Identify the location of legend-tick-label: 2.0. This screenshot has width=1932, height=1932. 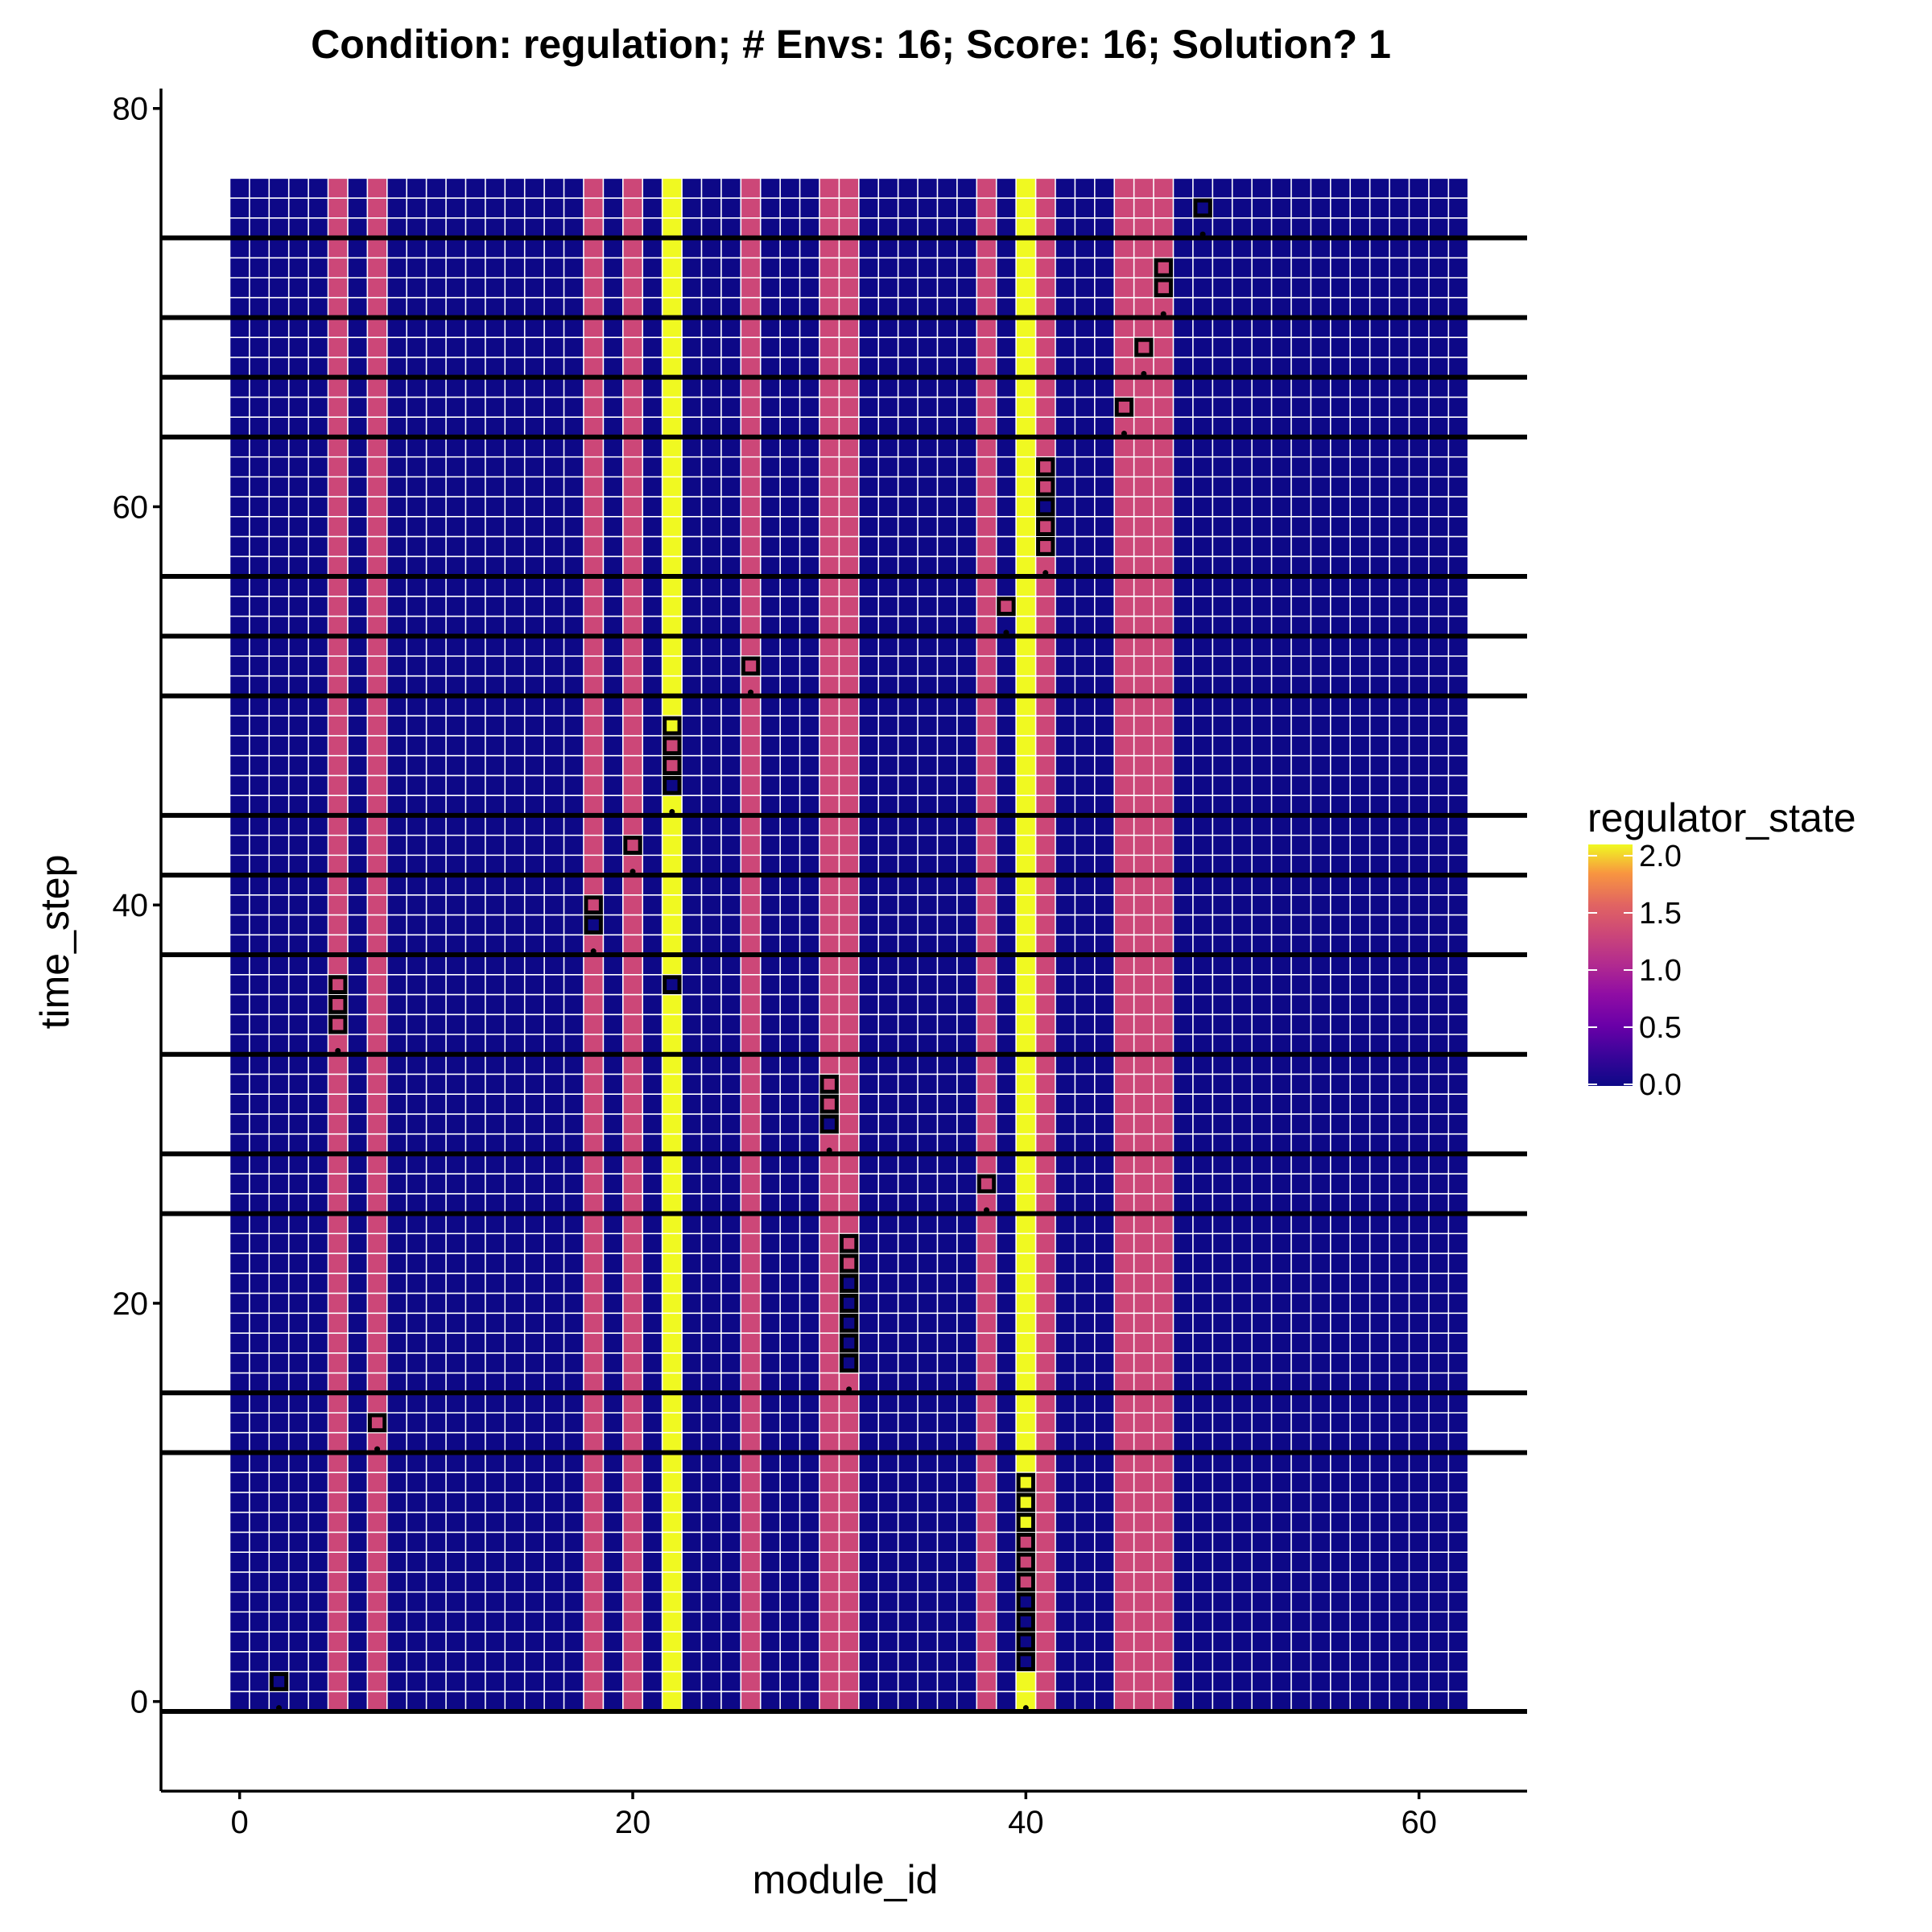
(1660, 856).